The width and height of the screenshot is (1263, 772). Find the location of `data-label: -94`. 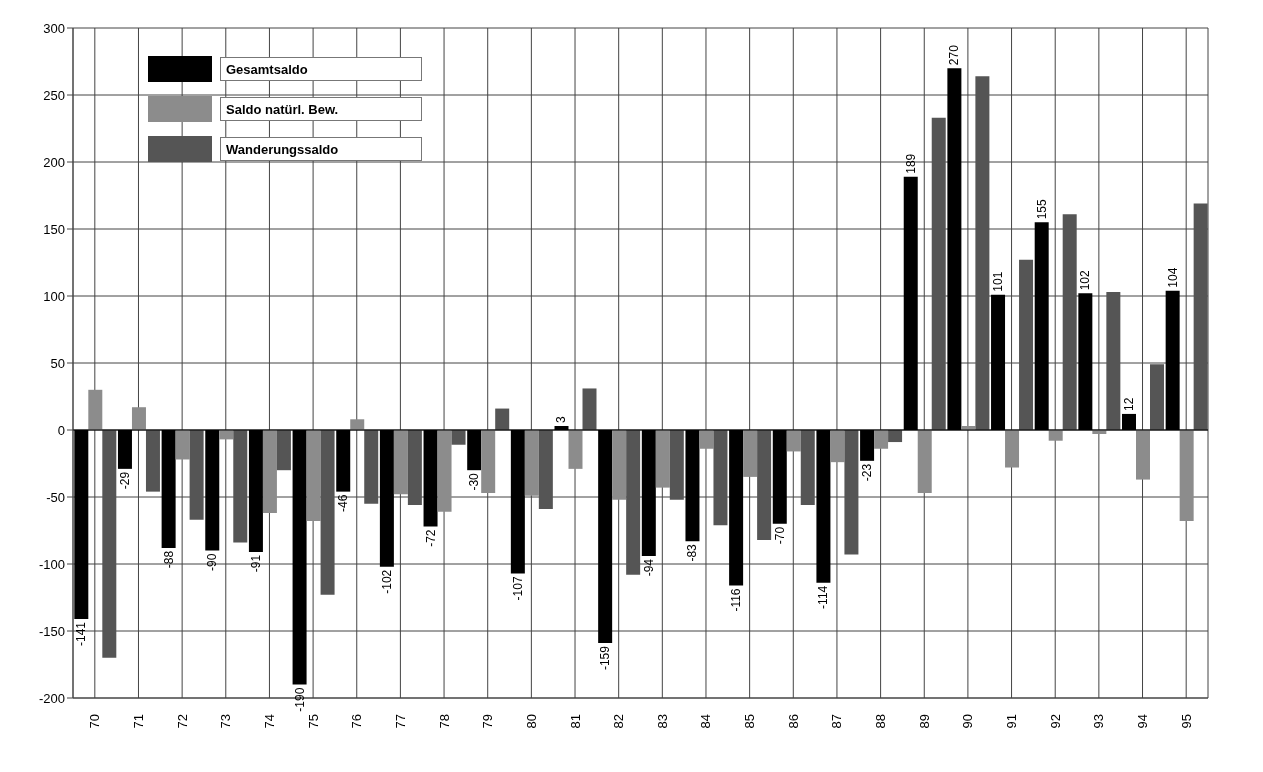

data-label: -94 is located at coordinates (648, 567).